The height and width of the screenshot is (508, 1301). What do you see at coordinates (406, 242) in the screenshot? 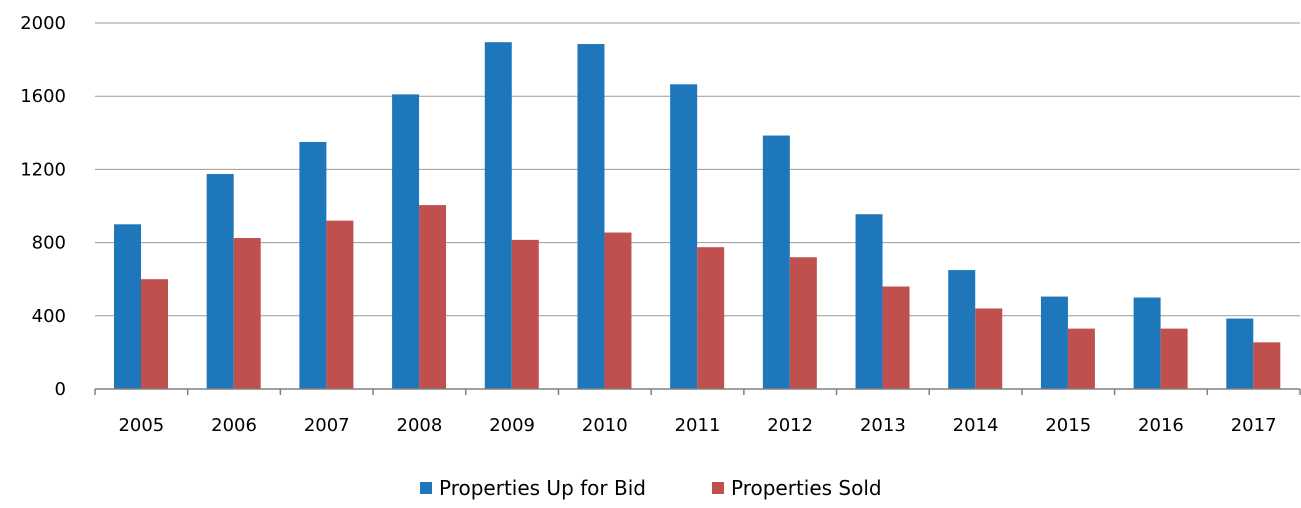
I see `bar-up-for-bid-2008` at bounding box center [406, 242].